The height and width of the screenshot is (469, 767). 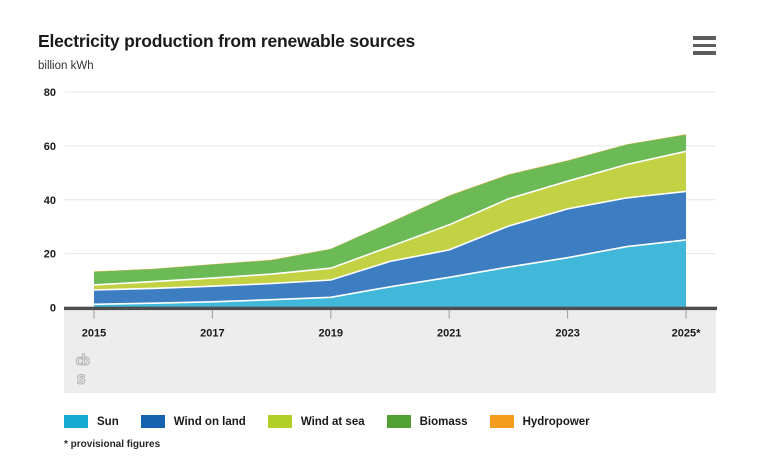 What do you see at coordinates (704, 38) in the screenshot?
I see `hamburger-menu-icon` at bounding box center [704, 38].